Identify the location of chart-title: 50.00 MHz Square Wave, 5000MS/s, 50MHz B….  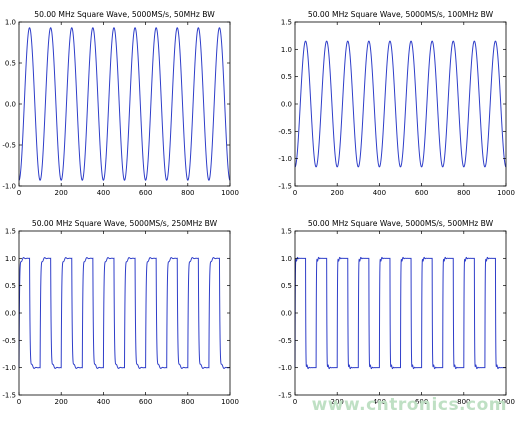
(124, 14).